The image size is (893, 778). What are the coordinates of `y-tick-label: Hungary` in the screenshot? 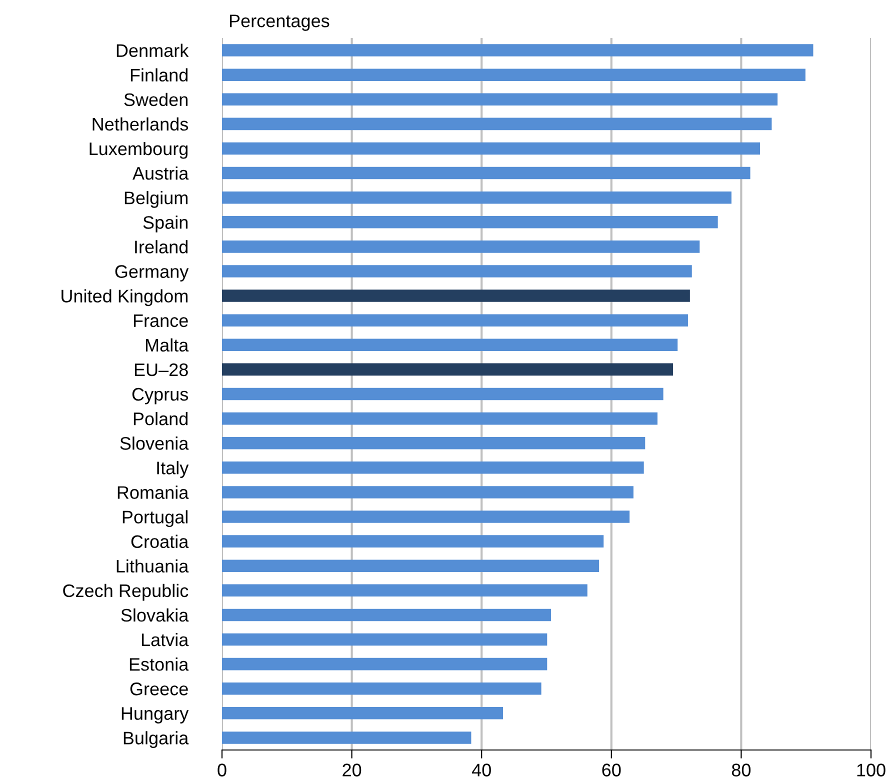 It's located at (155, 715).